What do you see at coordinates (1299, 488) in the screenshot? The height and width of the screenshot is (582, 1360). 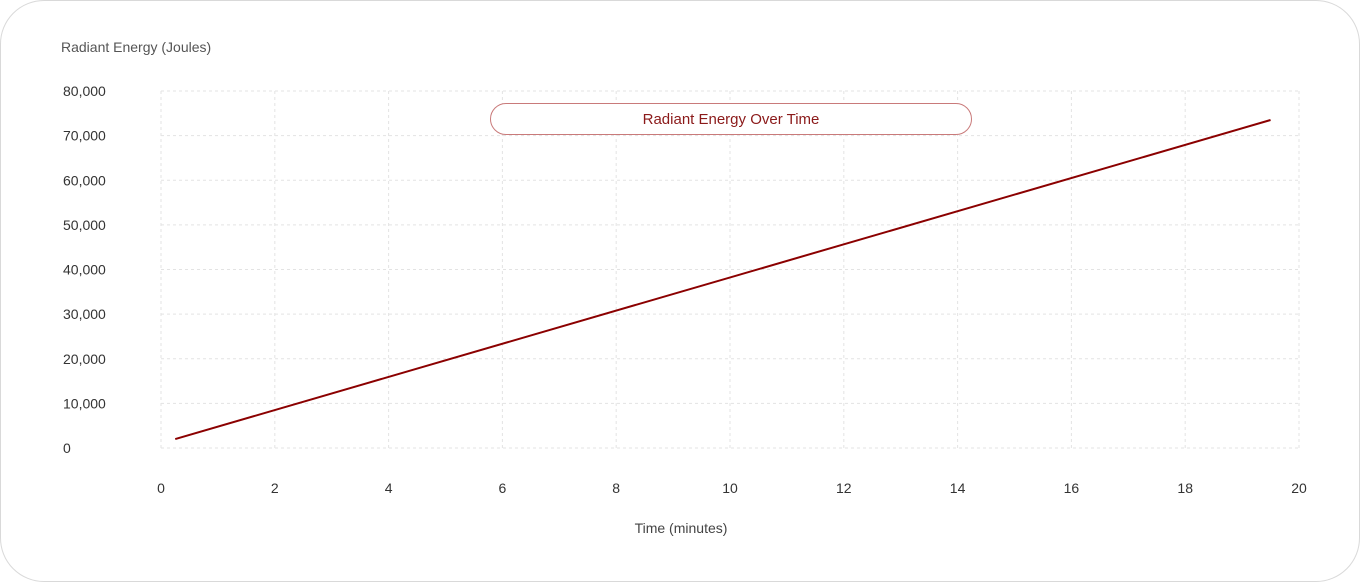 I see `x-tick-label: 20` at bounding box center [1299, 488].